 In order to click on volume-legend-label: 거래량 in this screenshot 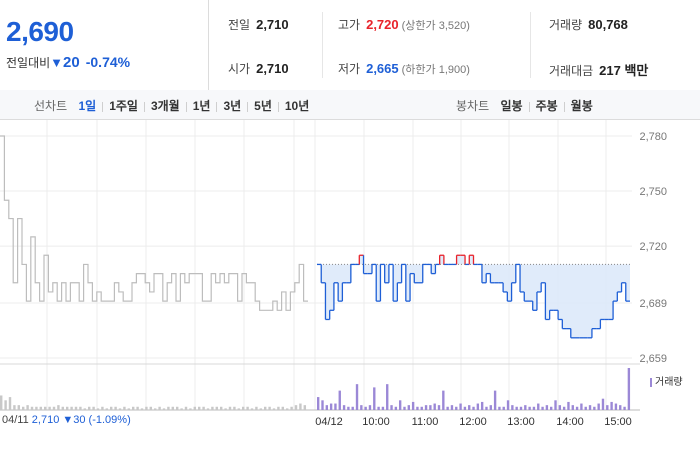, I will do `click(669, 382)`.